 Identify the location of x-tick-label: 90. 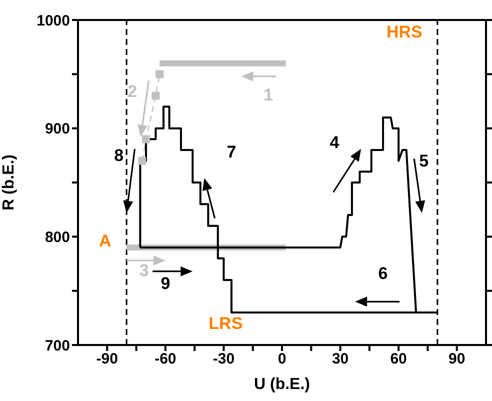
(457, 359).